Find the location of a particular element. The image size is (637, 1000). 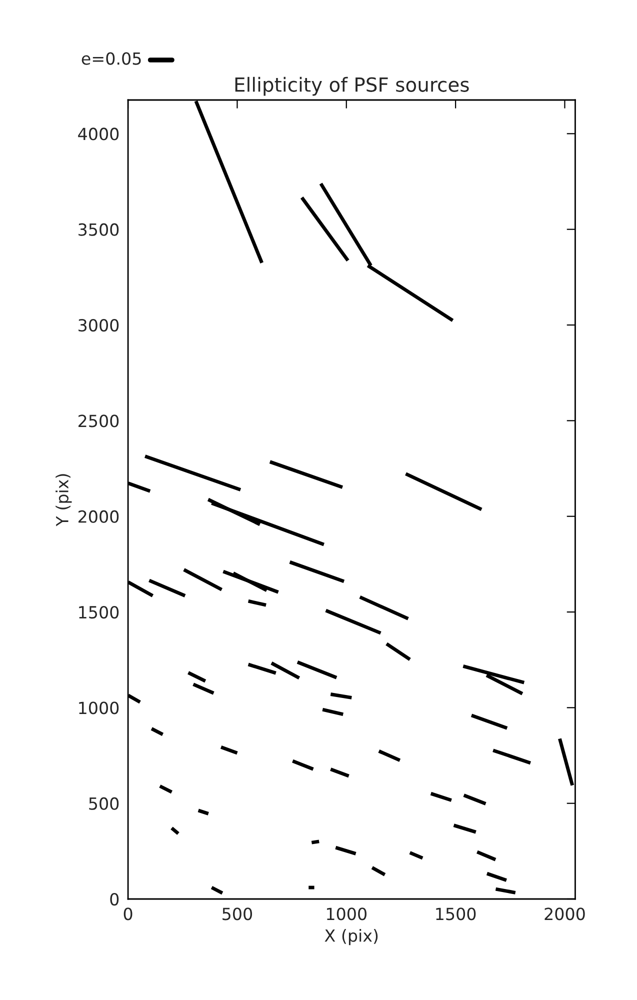

y-axis-title: Y (pix) is located at coordinates (64, 500).